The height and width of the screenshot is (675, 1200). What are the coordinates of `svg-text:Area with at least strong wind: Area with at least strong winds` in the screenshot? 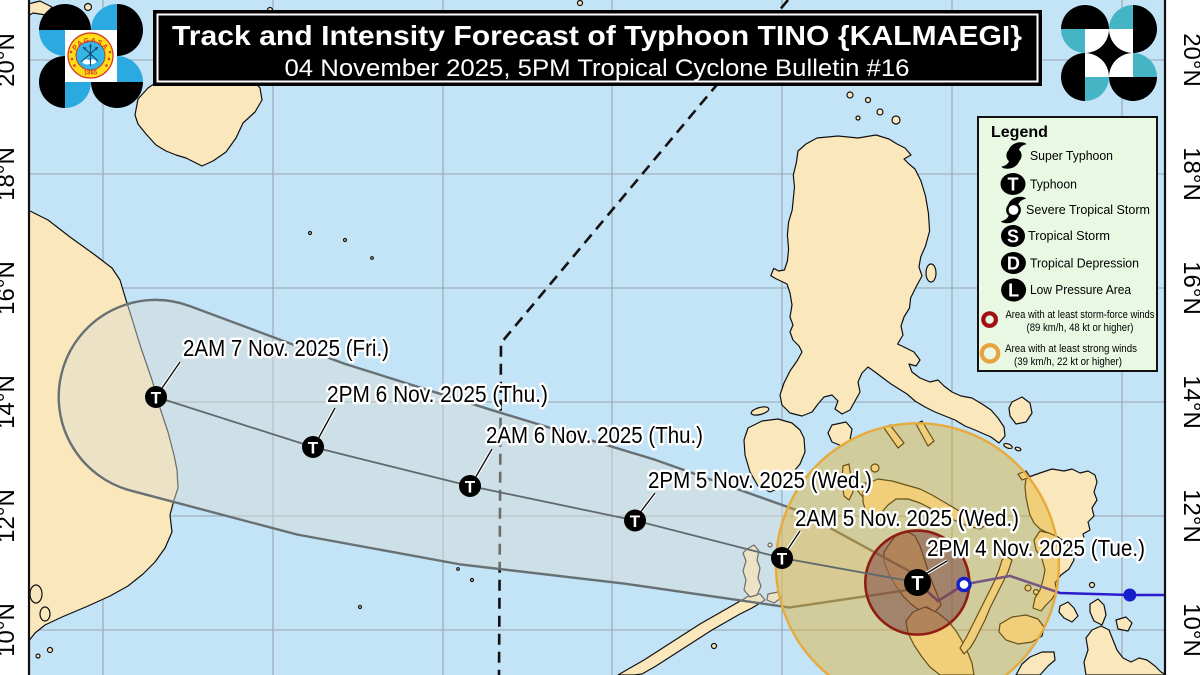 It's located at (1071, 349).